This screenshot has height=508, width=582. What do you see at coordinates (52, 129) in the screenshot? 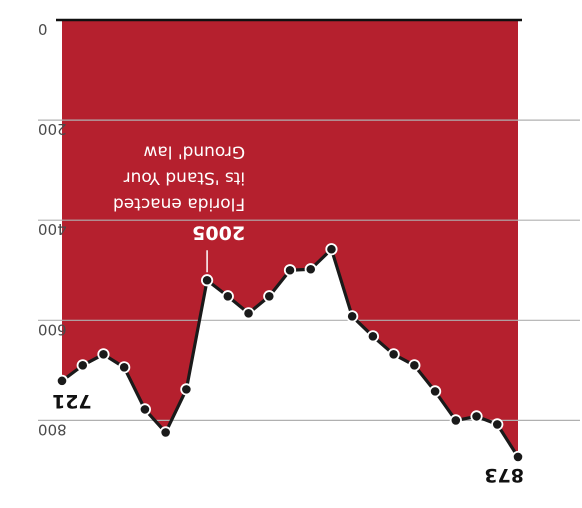
I see `y-tick-label-200: 200` at bounding box center [52, 129].